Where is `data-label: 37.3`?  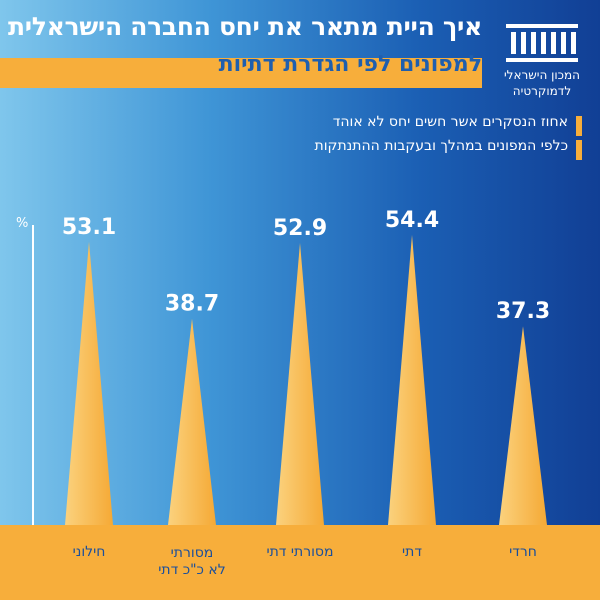 data-label: 37.3 is located at coordinates (523, 311).